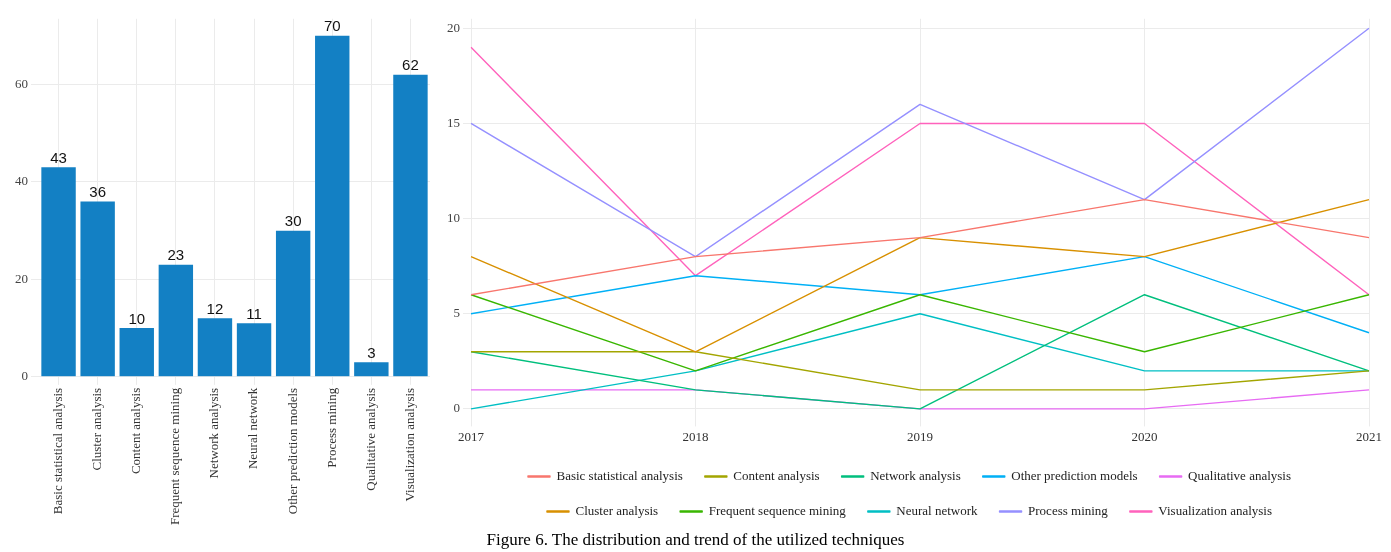 This screenshot has width=1391, height=552. I want to click on data-label: 70, so click(332, 26).